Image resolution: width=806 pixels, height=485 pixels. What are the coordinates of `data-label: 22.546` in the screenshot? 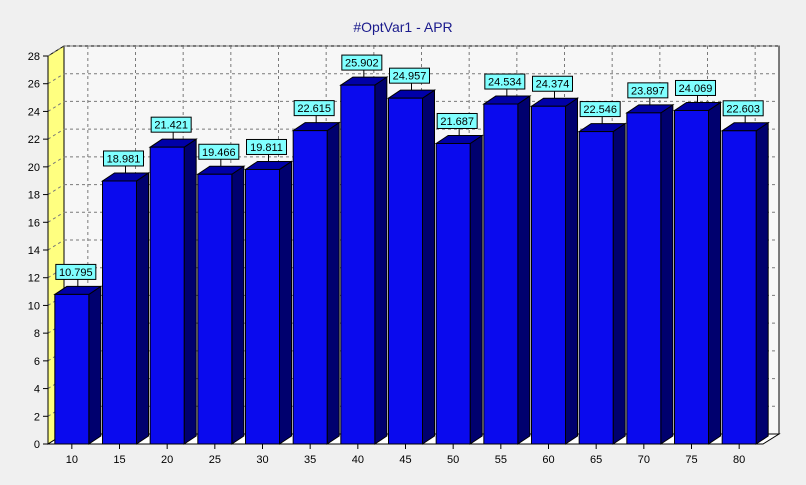 It's located at (600, 110).